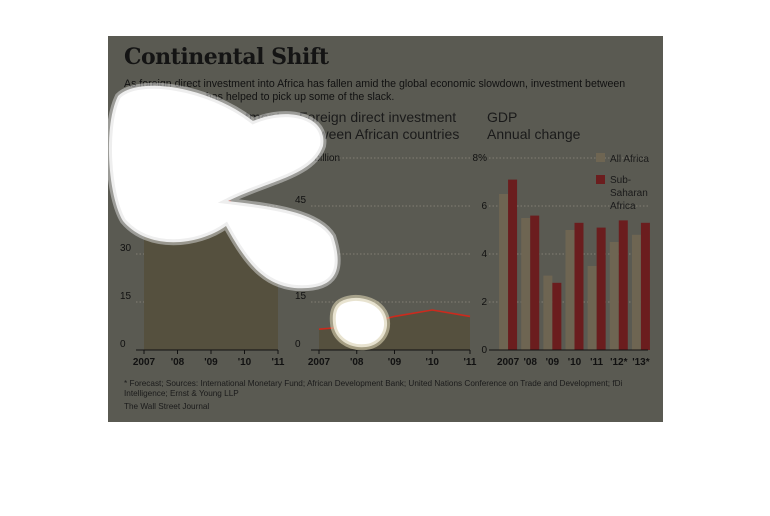  What do you see at coordinates (534, 125) in the screenshot?
I see `gdp-title: GDP Annual change` at bounding box center [534, 125].